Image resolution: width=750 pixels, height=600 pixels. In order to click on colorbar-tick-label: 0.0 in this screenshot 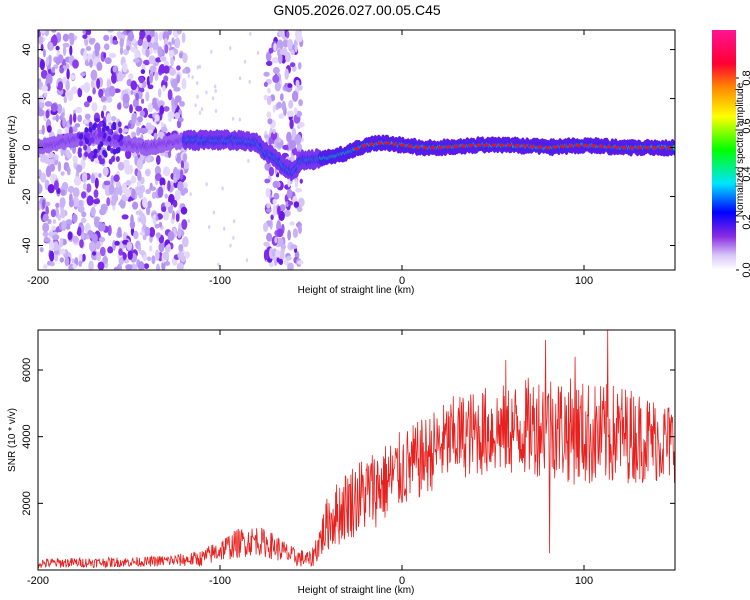, I will do `click(745, 269)`.